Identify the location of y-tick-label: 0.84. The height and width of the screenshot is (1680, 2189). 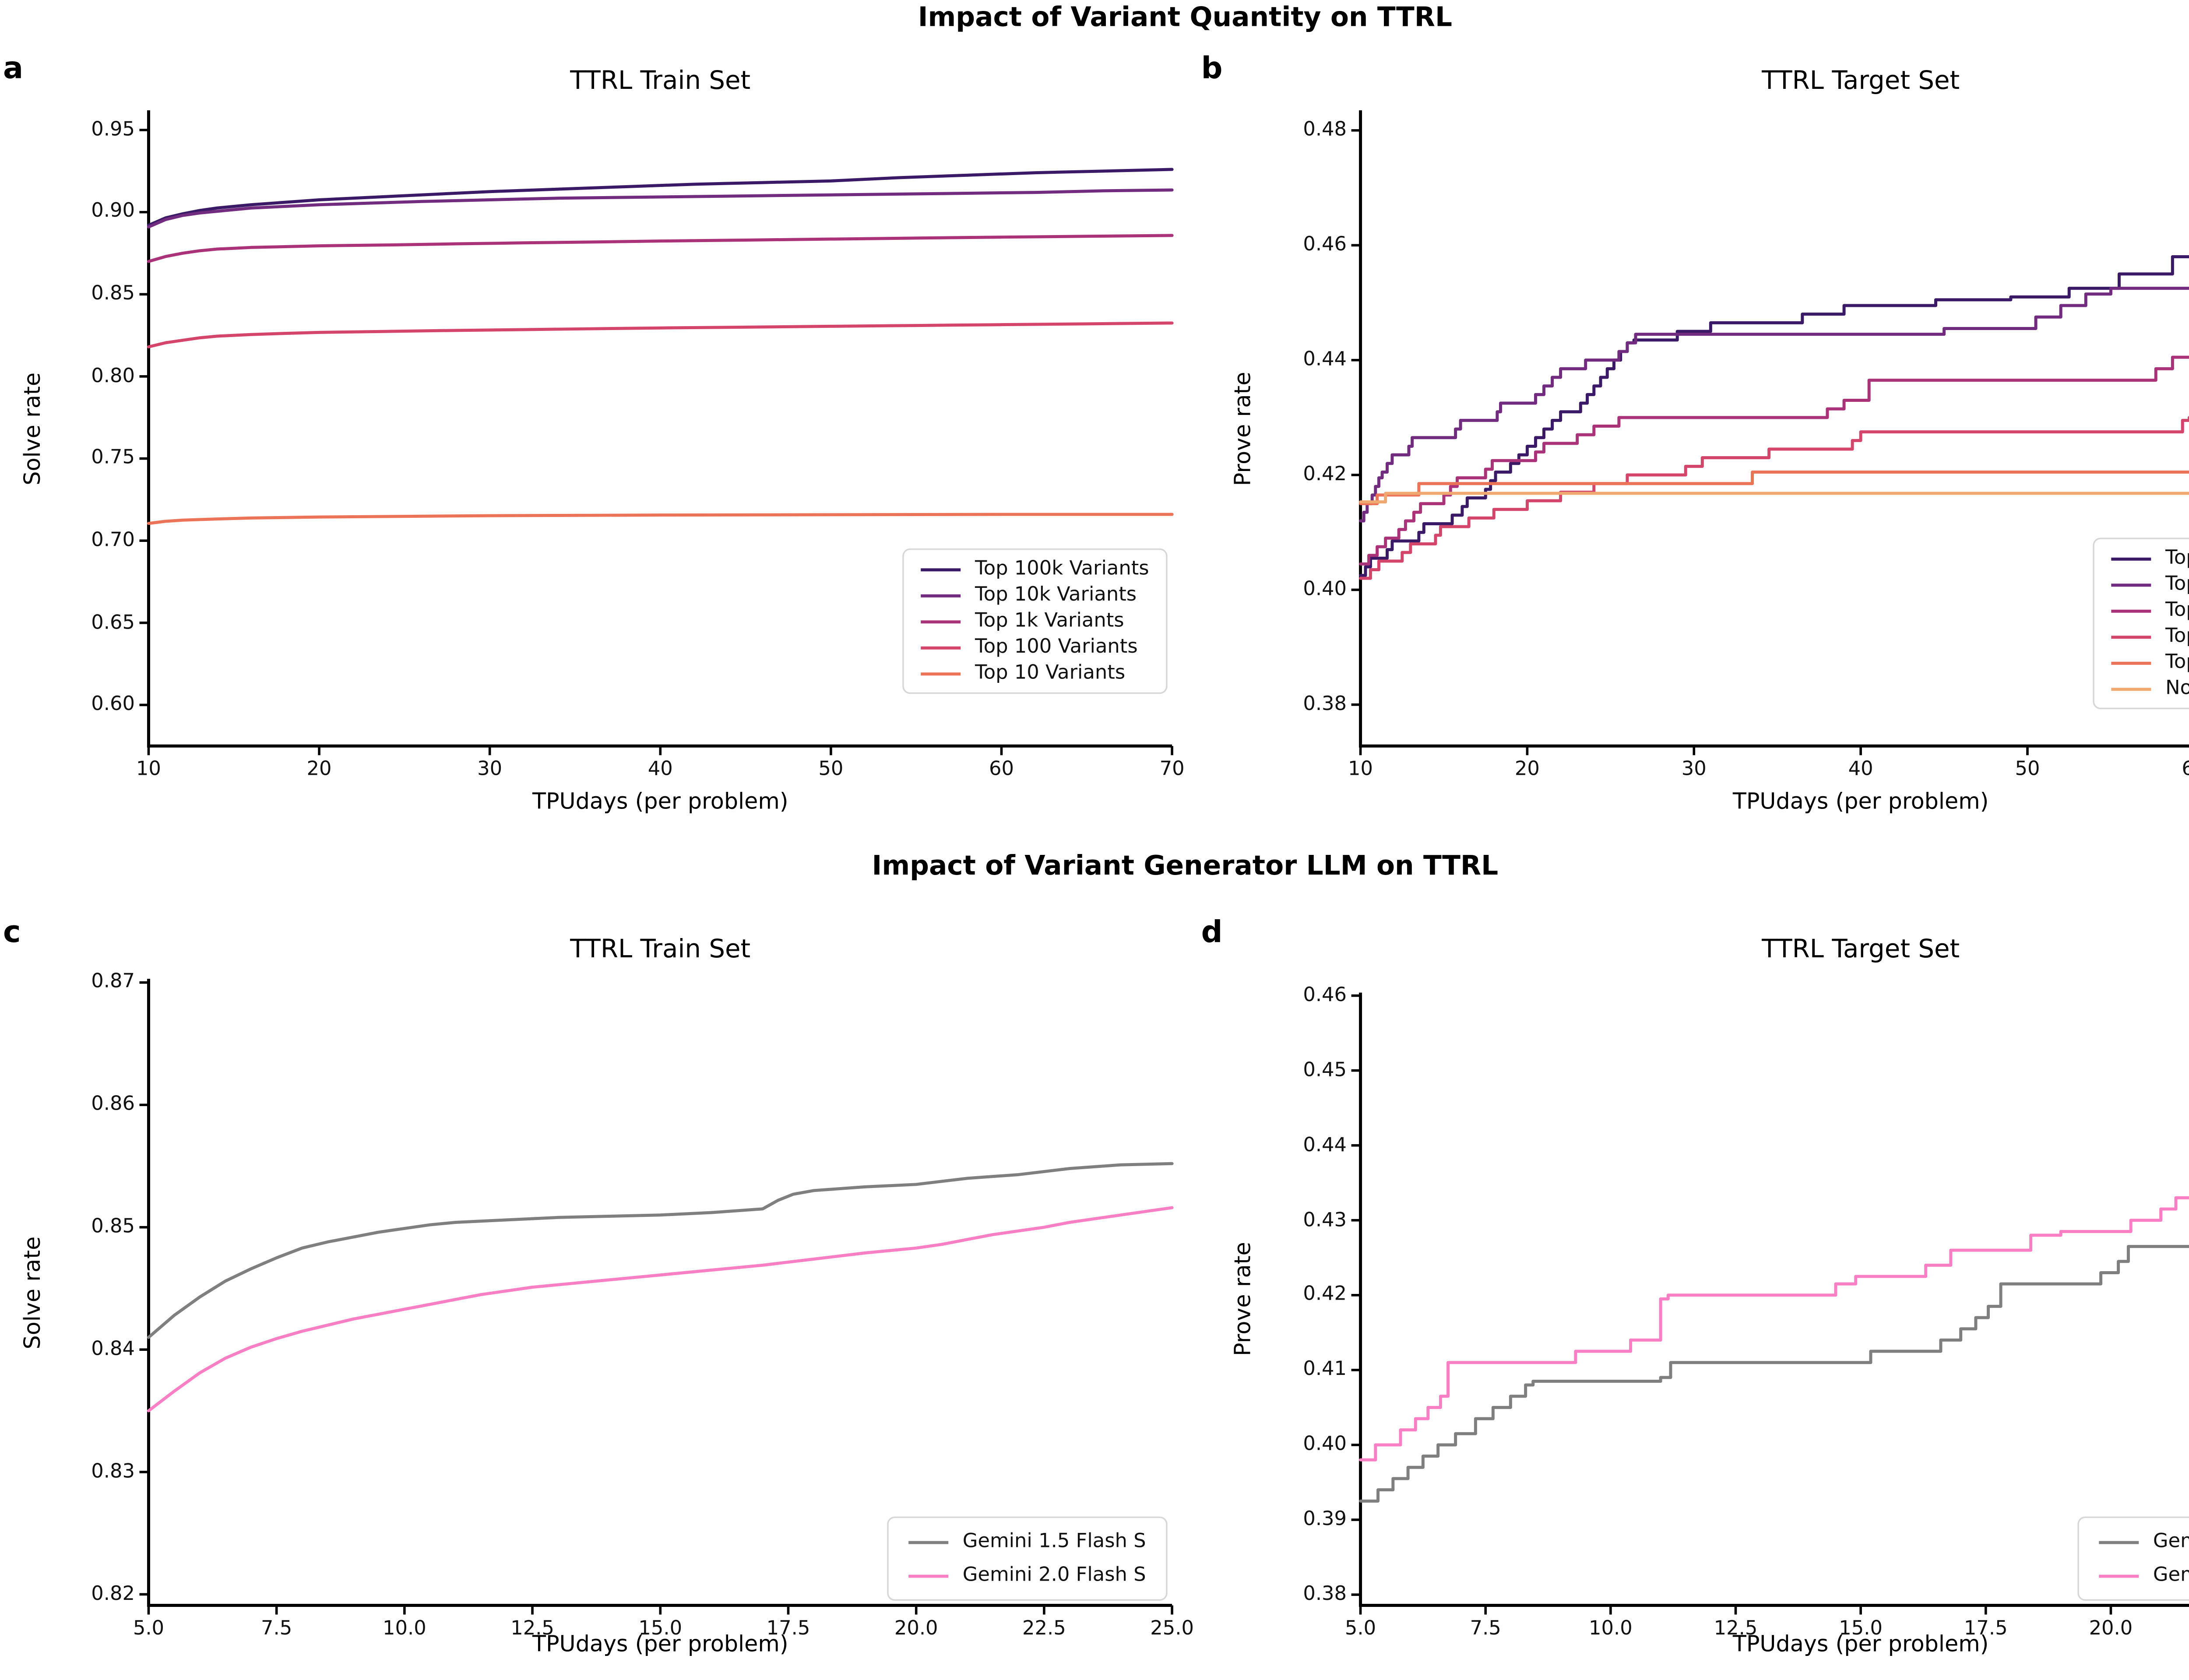
(113, 1349).